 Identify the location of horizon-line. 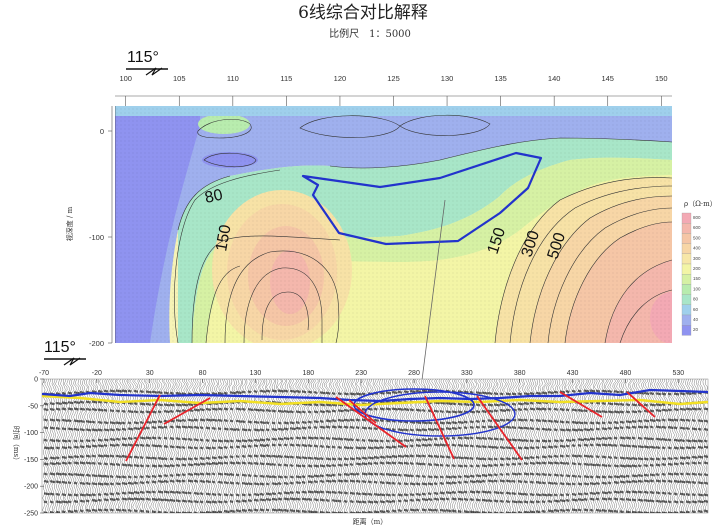
(375, 400).